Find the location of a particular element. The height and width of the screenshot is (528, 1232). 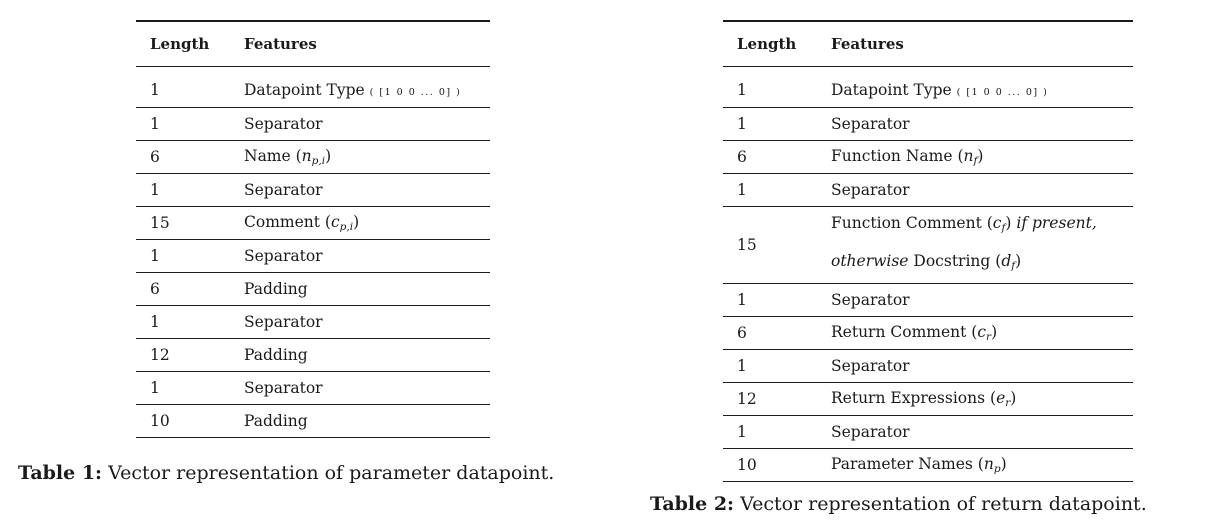

feature-text: Function Comment is located at coordinates (906, 223).